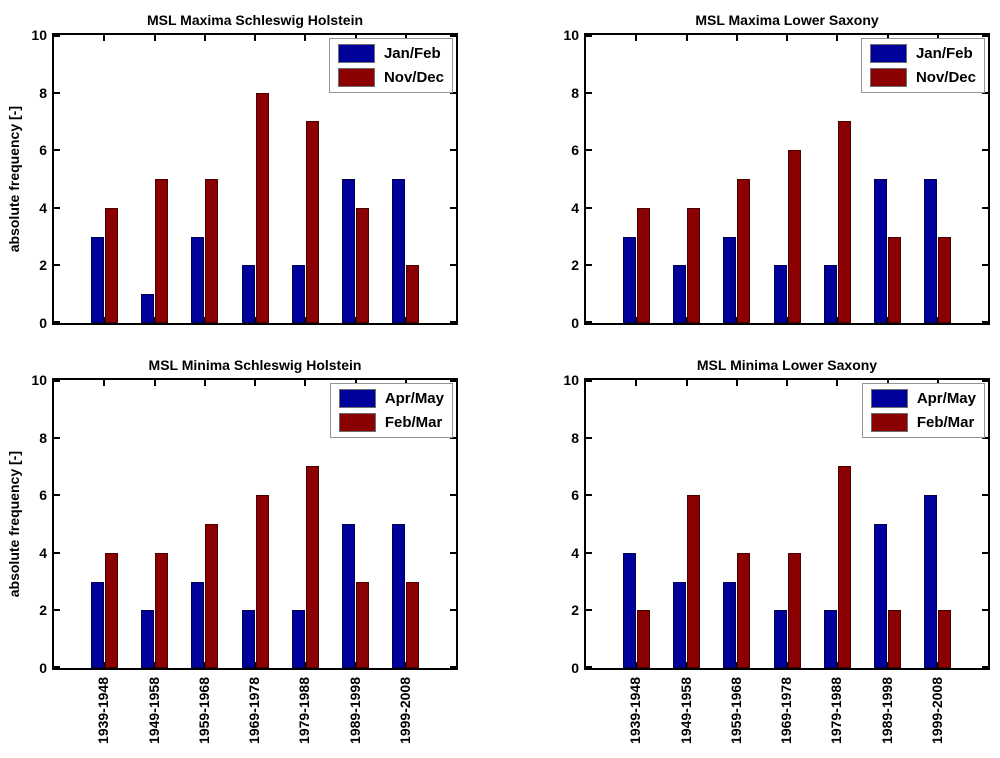 The width and height of the screenshot is (1000, 758). Describe the element at coordinates (14, 179) in the screenshot. I see `y-axis-label: absolute frequency [-]` at that location.